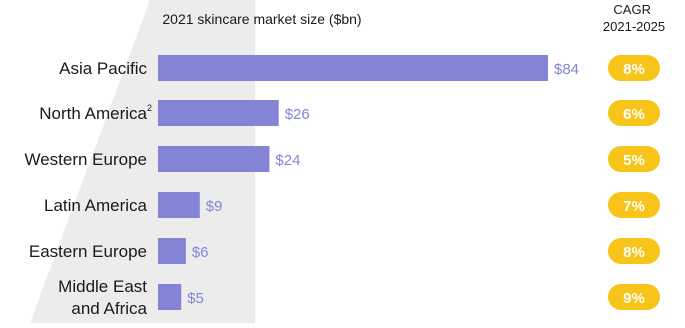 The width and height of the screenshot is (685, 328). I want to click on cagr-header: CAGR 2021-2025, so click(634, 18).